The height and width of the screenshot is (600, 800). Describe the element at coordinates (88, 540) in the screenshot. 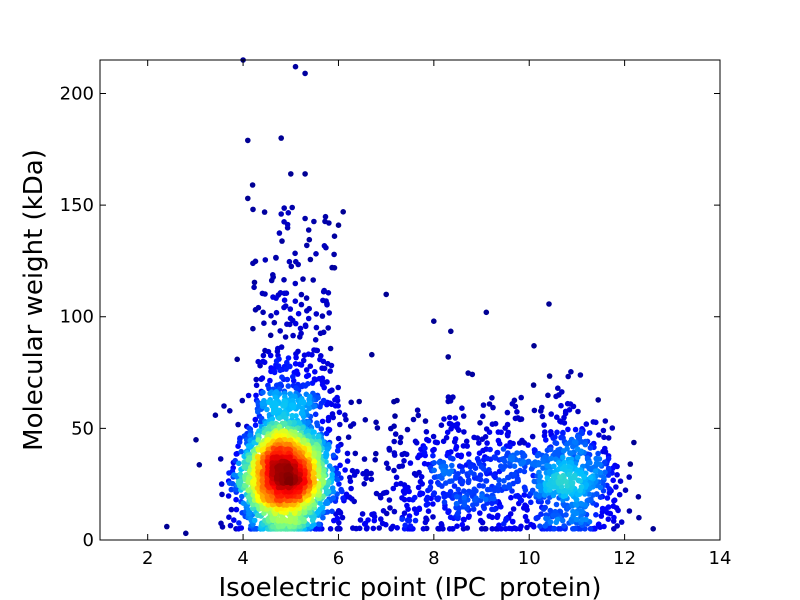

I see `y-tick-label: 0` at that location.